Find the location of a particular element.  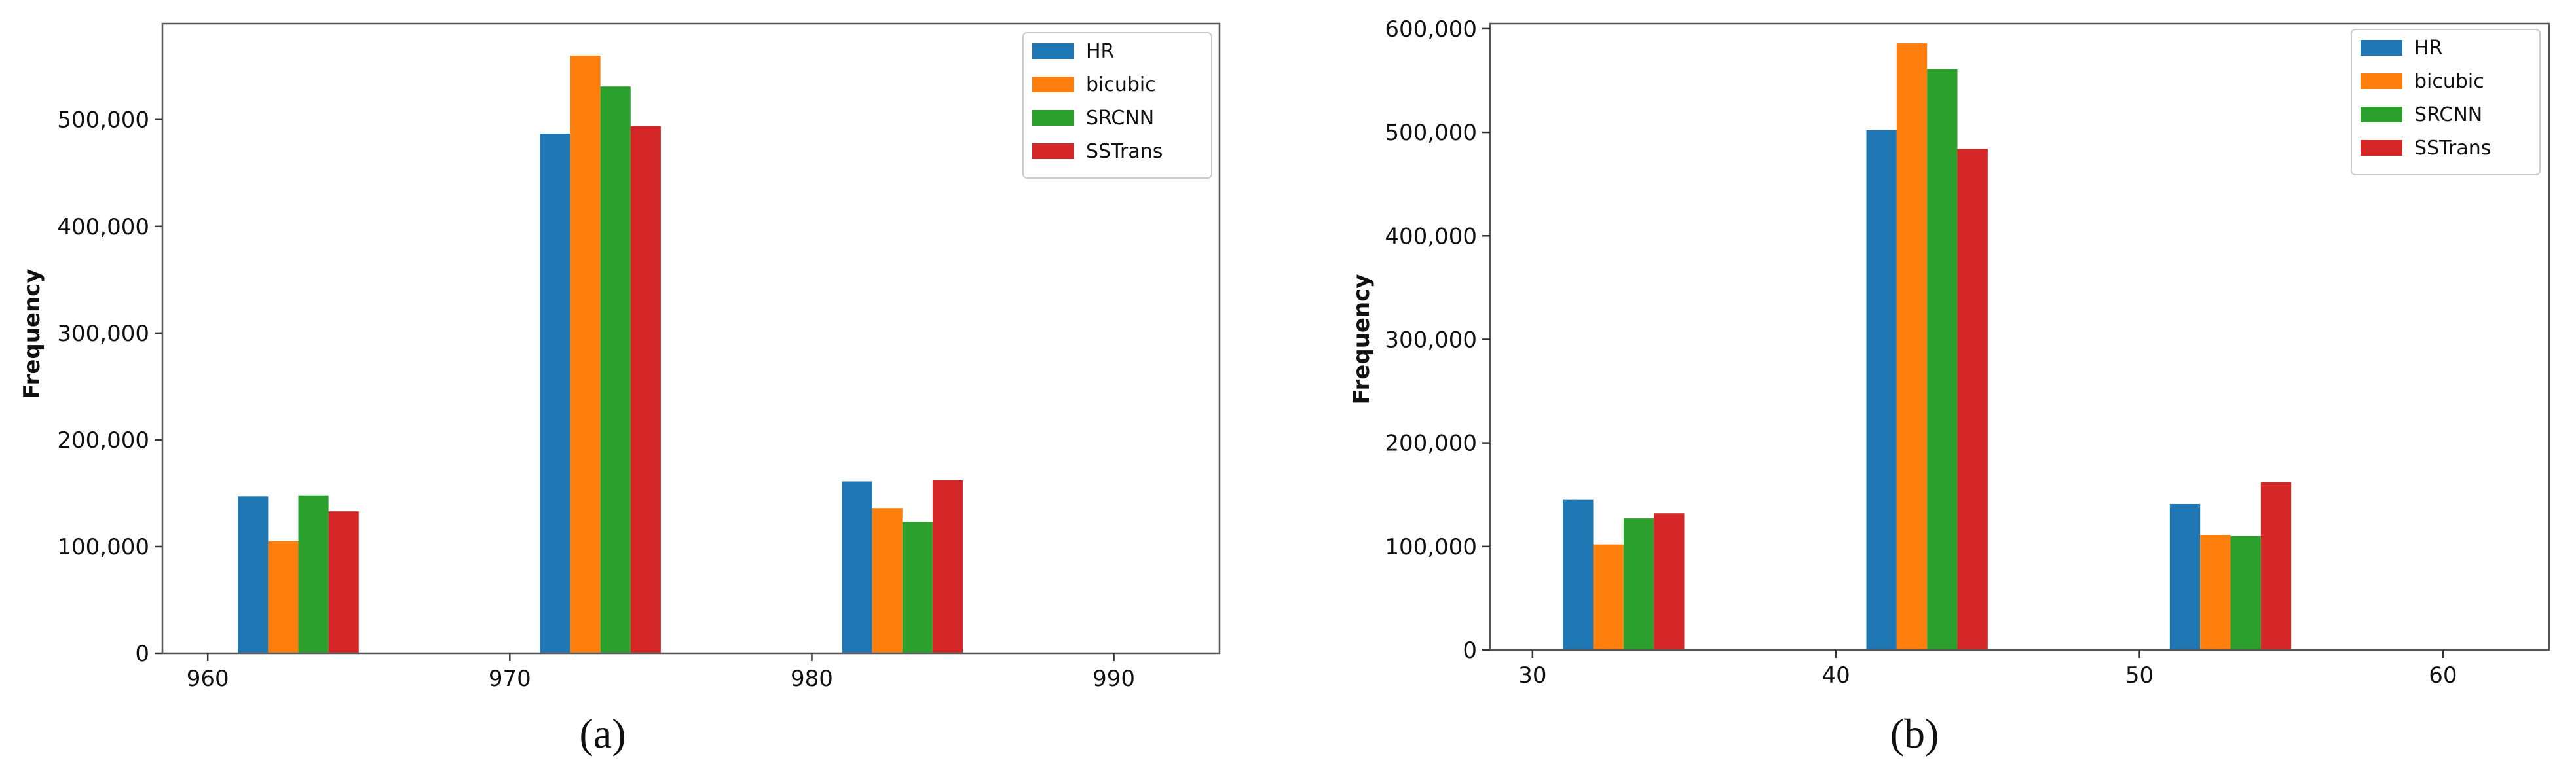

x-tick-label: 50 is located at coordinates (2139, 675).